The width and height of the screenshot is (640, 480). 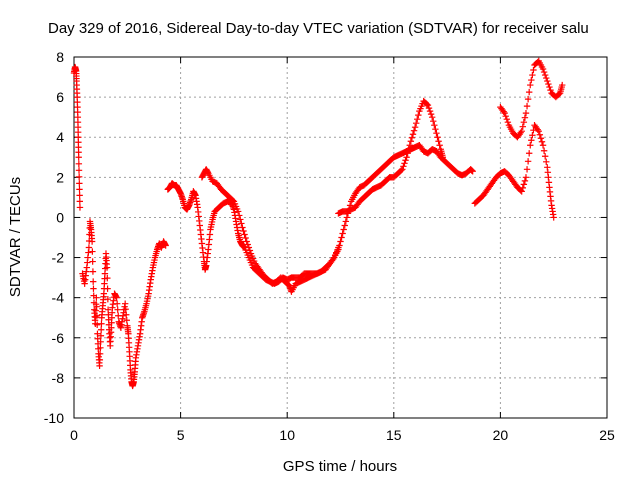 What do you see at coordinates (60, 217) in the screenshot?
I see `y-tick-label: 0` at bounding box center [60, 217].